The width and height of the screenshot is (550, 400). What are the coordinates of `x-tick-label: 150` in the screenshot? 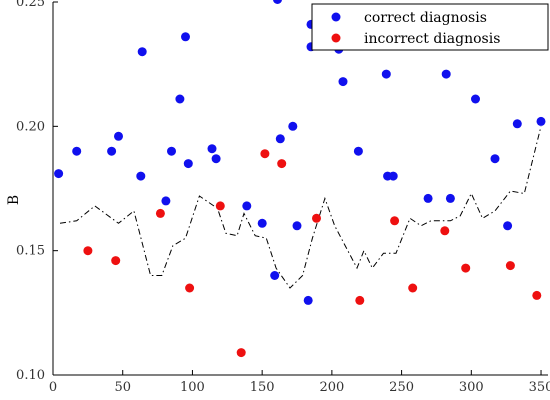 It's located at (262, 387).